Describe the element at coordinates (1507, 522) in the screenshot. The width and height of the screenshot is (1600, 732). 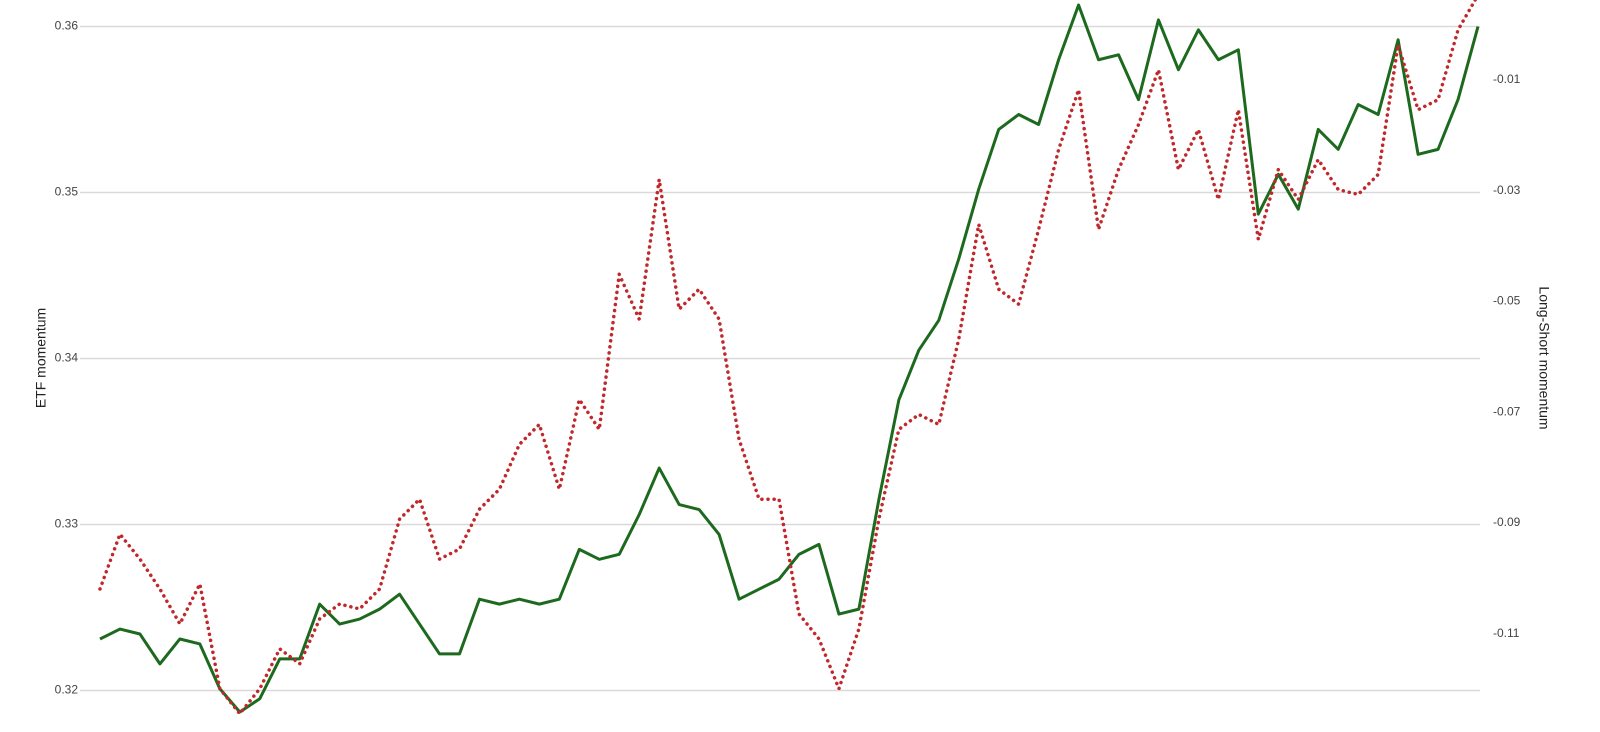
I see `y2-tick-label: -0.09` at that location.